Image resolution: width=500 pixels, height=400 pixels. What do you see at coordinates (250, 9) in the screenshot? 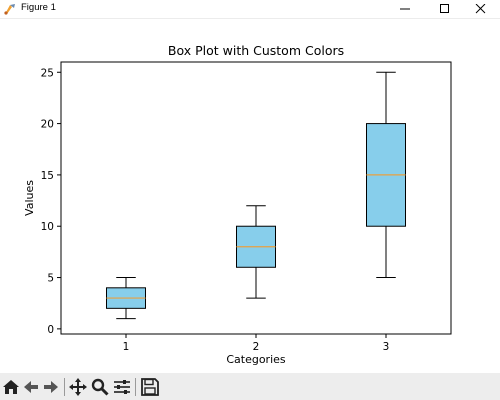
I see `window-titlebar: Figure 1` at bounding box center [250, 9].